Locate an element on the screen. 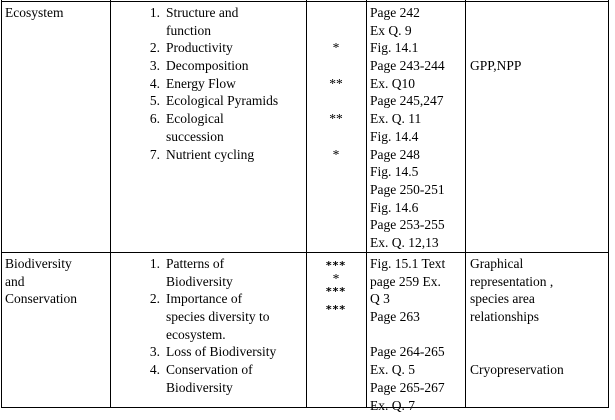 This screenshot has height=420, width=615. subtopic-item: 6. Ecological succession is located at coordinates (194, 127).